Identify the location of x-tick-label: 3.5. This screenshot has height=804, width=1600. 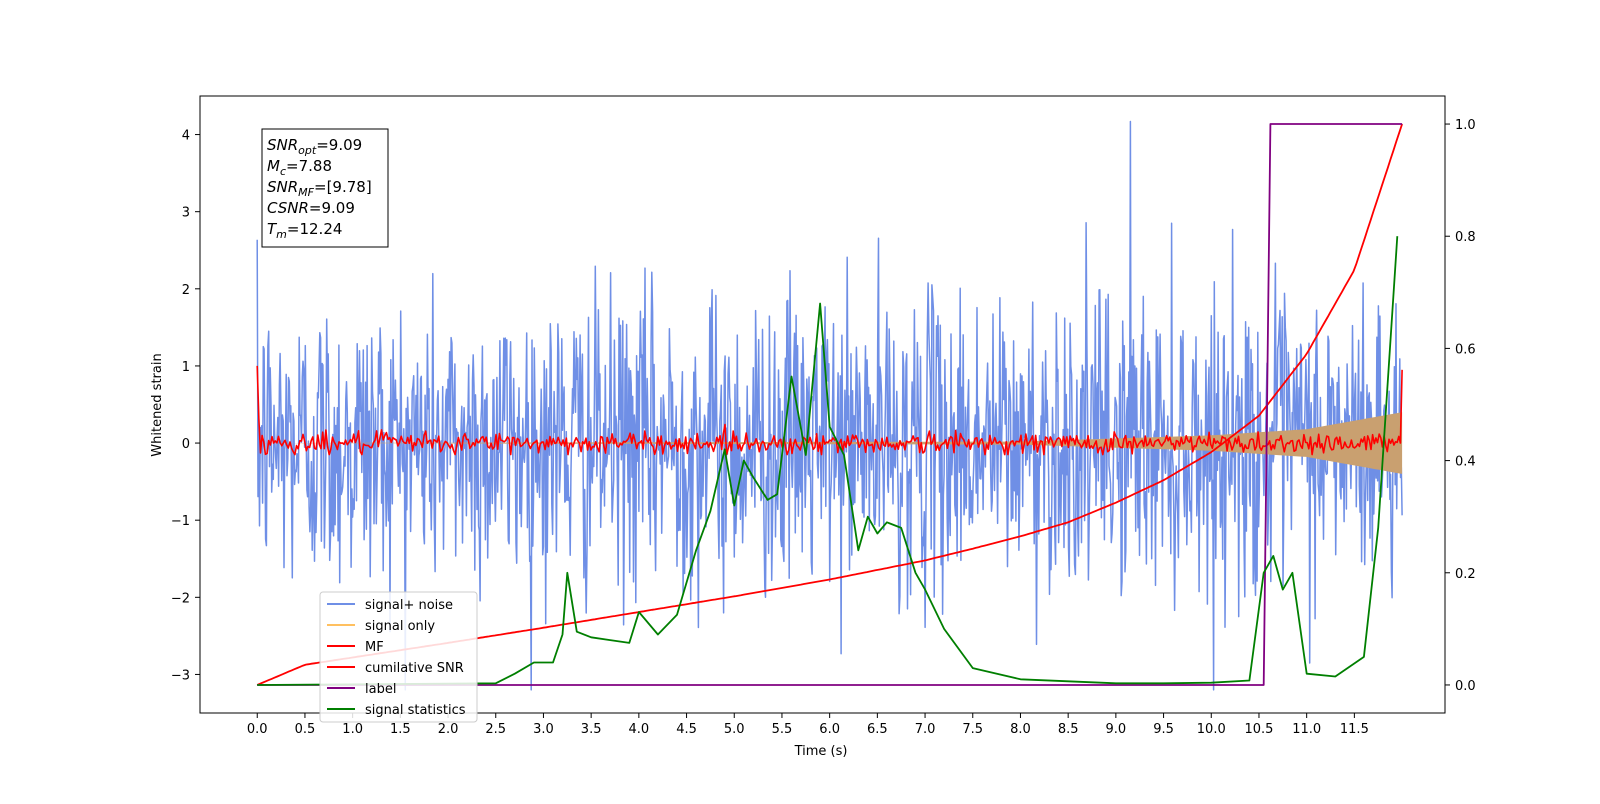
(591, 729).